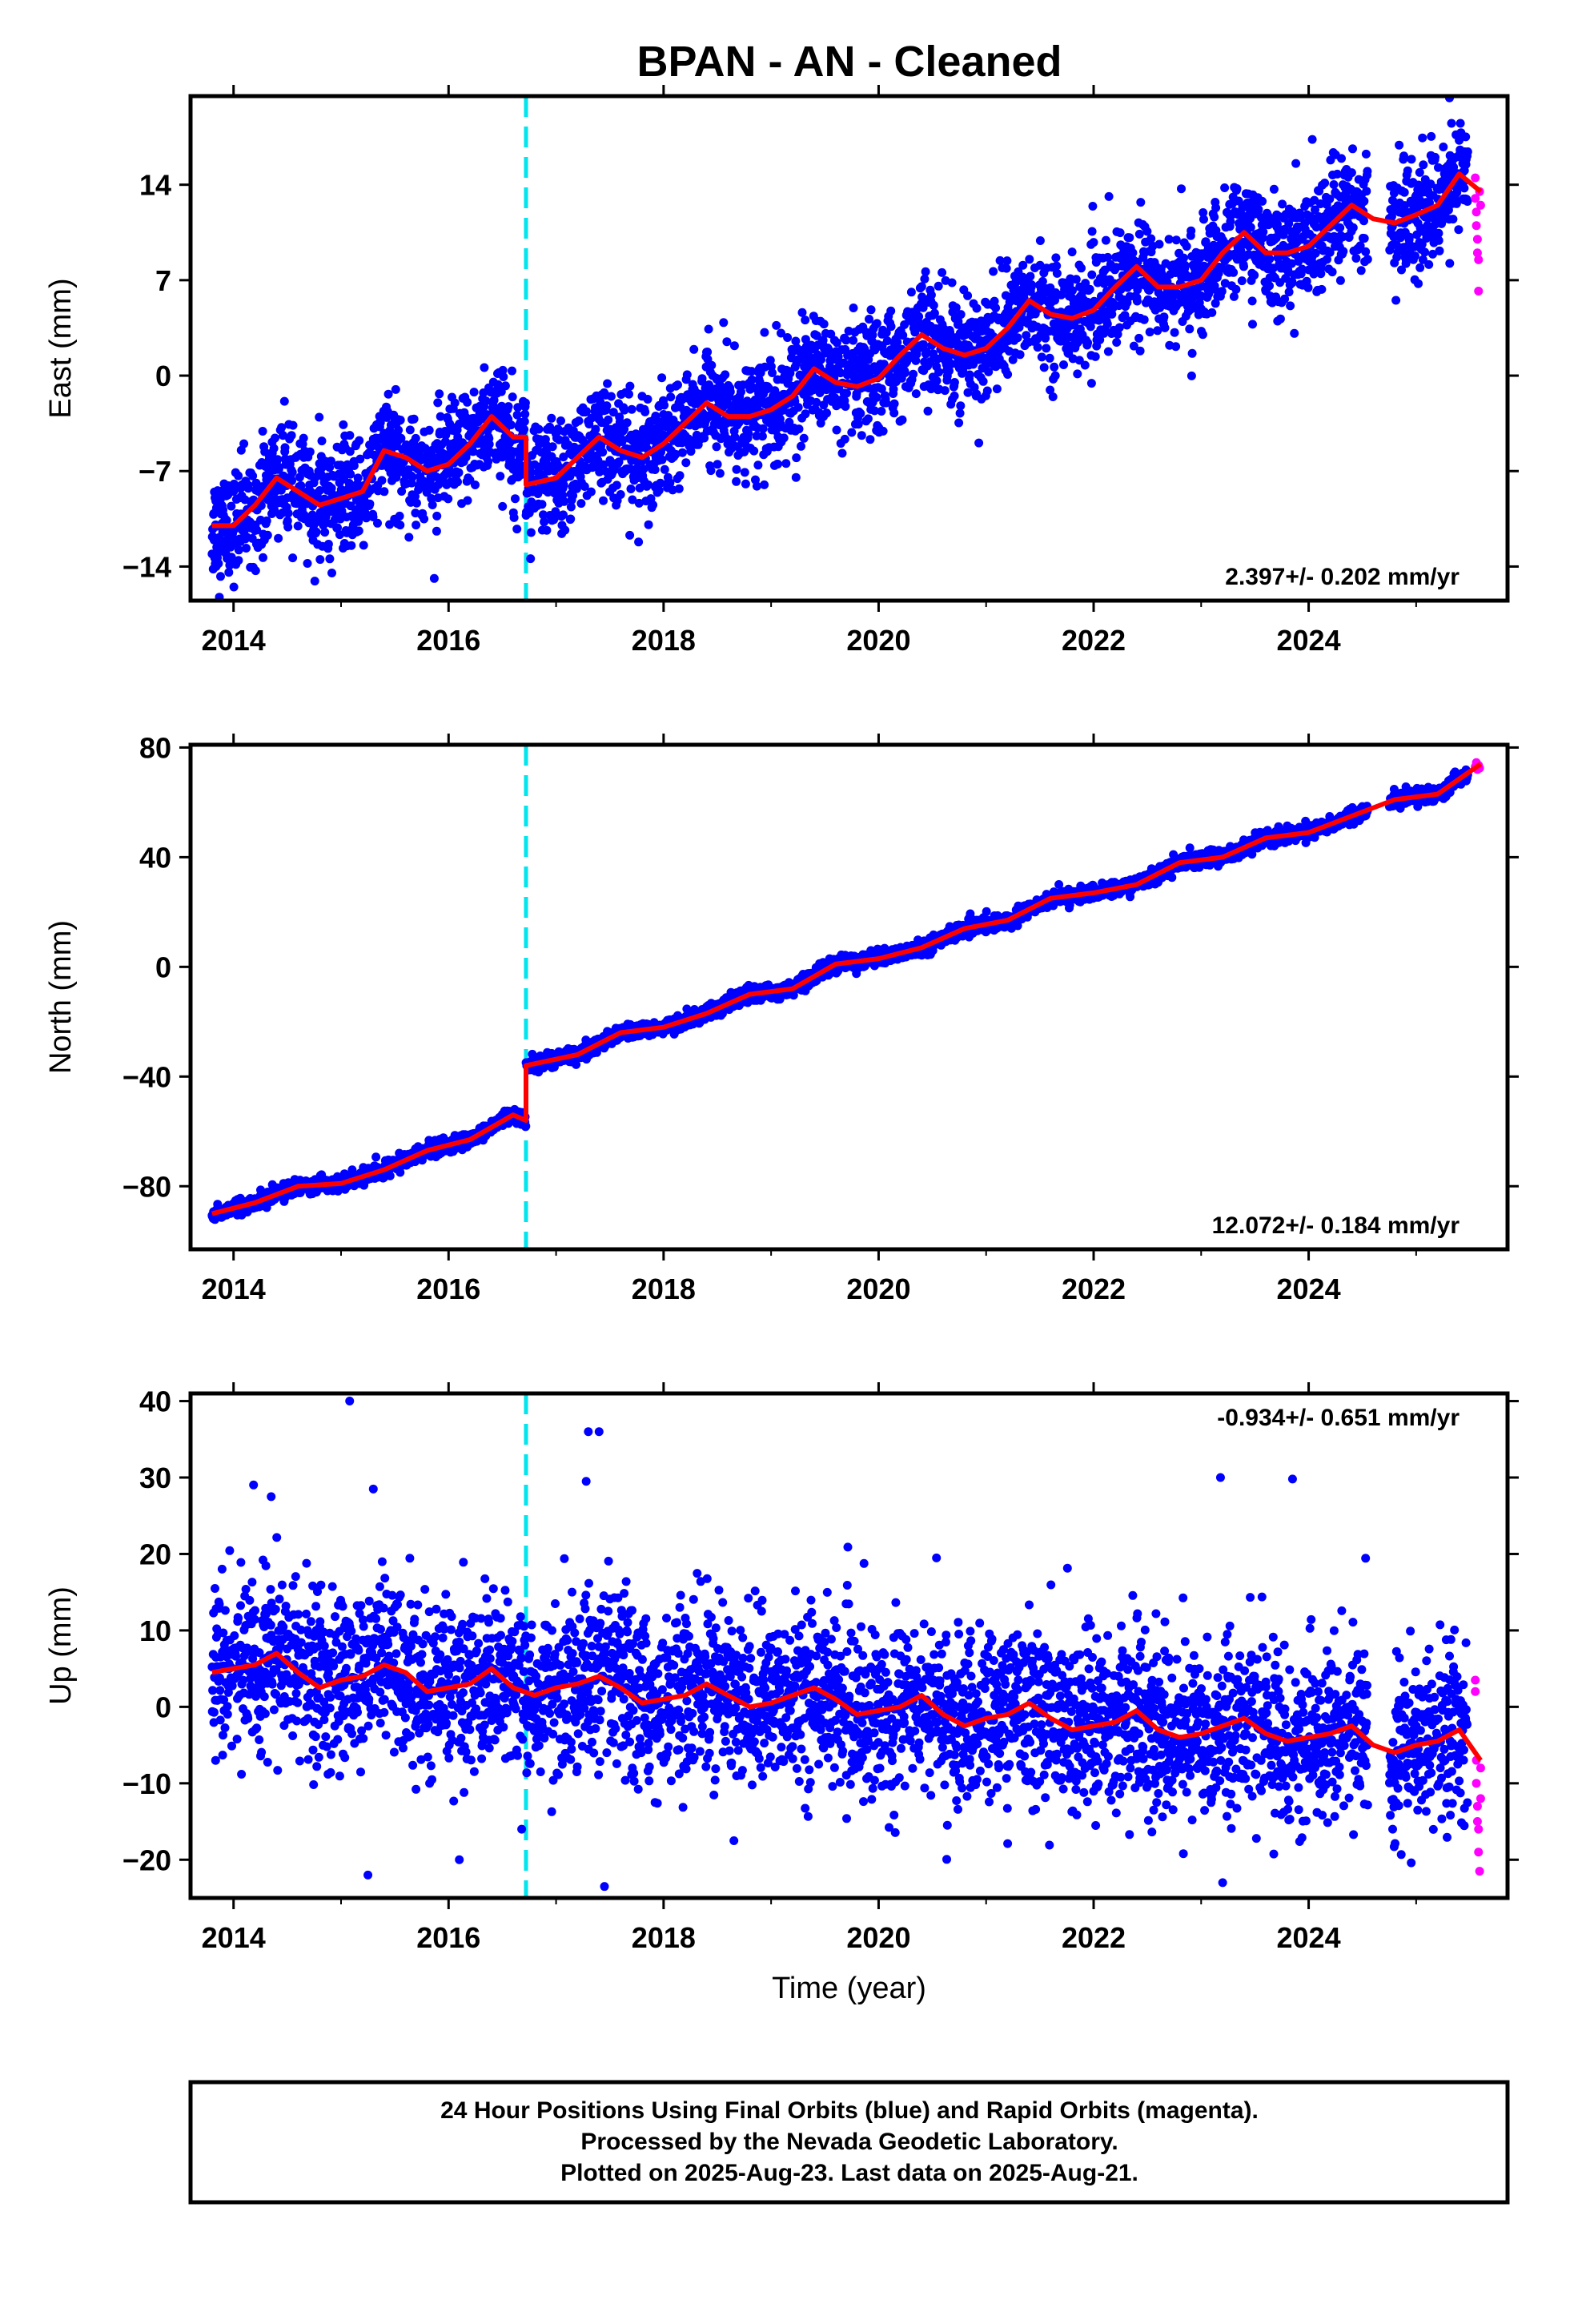 Image resolution: width=1582 pixels, height=2324 pixels. What do you see at coordinates (163, 280) in the screenshot?
I see `y-tick-label: 7` at bounding box center [163, 280].